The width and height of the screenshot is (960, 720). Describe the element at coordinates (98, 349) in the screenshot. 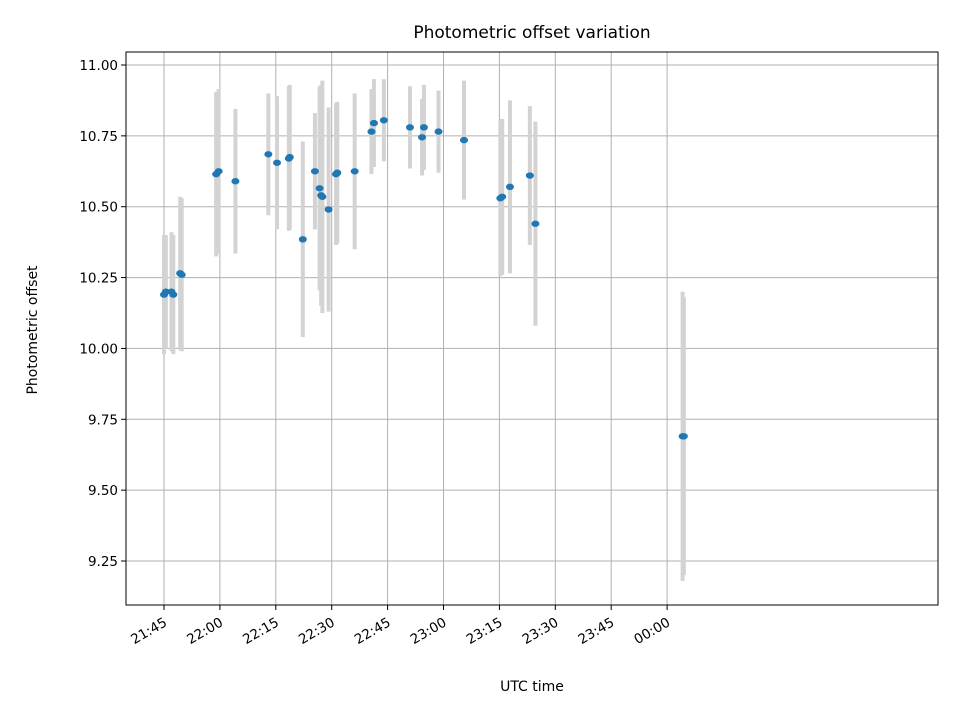

I see `y-tick-label: 10.00` at that location.